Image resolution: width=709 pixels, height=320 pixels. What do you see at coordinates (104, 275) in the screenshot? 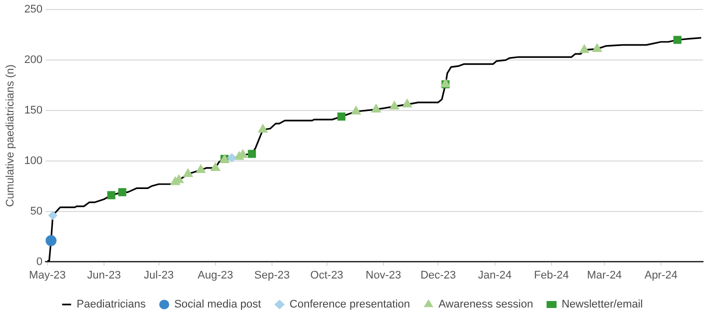
I see `x-tick-label: Jun-23` at bounding box center [104, 275].